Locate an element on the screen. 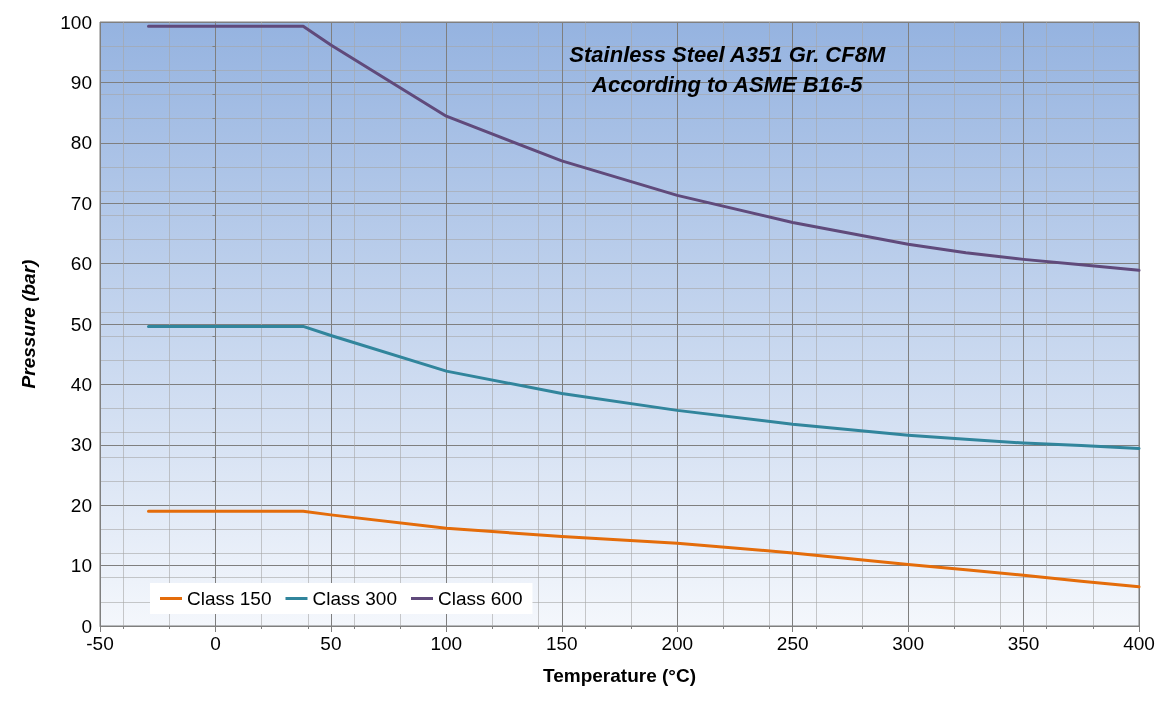 Image resolution: width=1169 pixels, height=706 pixels. y-tick-label: 80 is located at coordinates (81, 143).